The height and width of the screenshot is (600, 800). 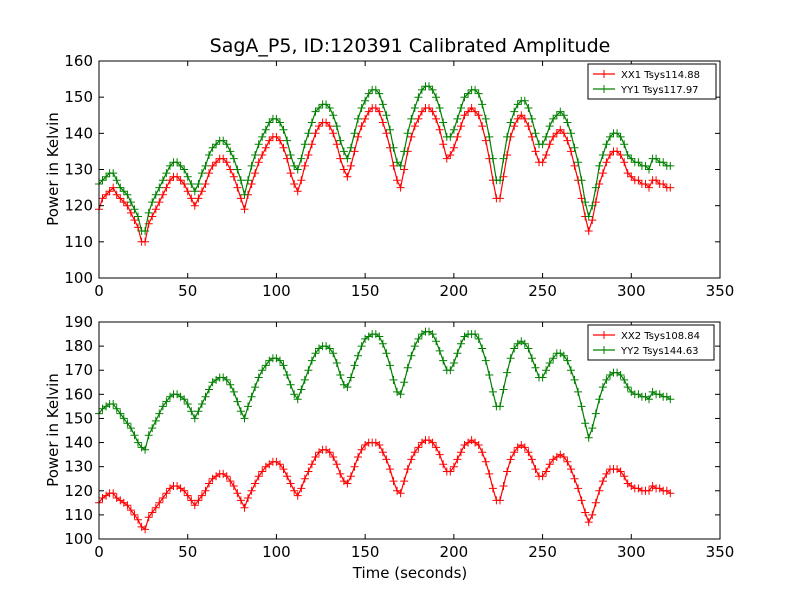 I want to click on bottom-x-tick-label: 150, so click(x=365, y=552).